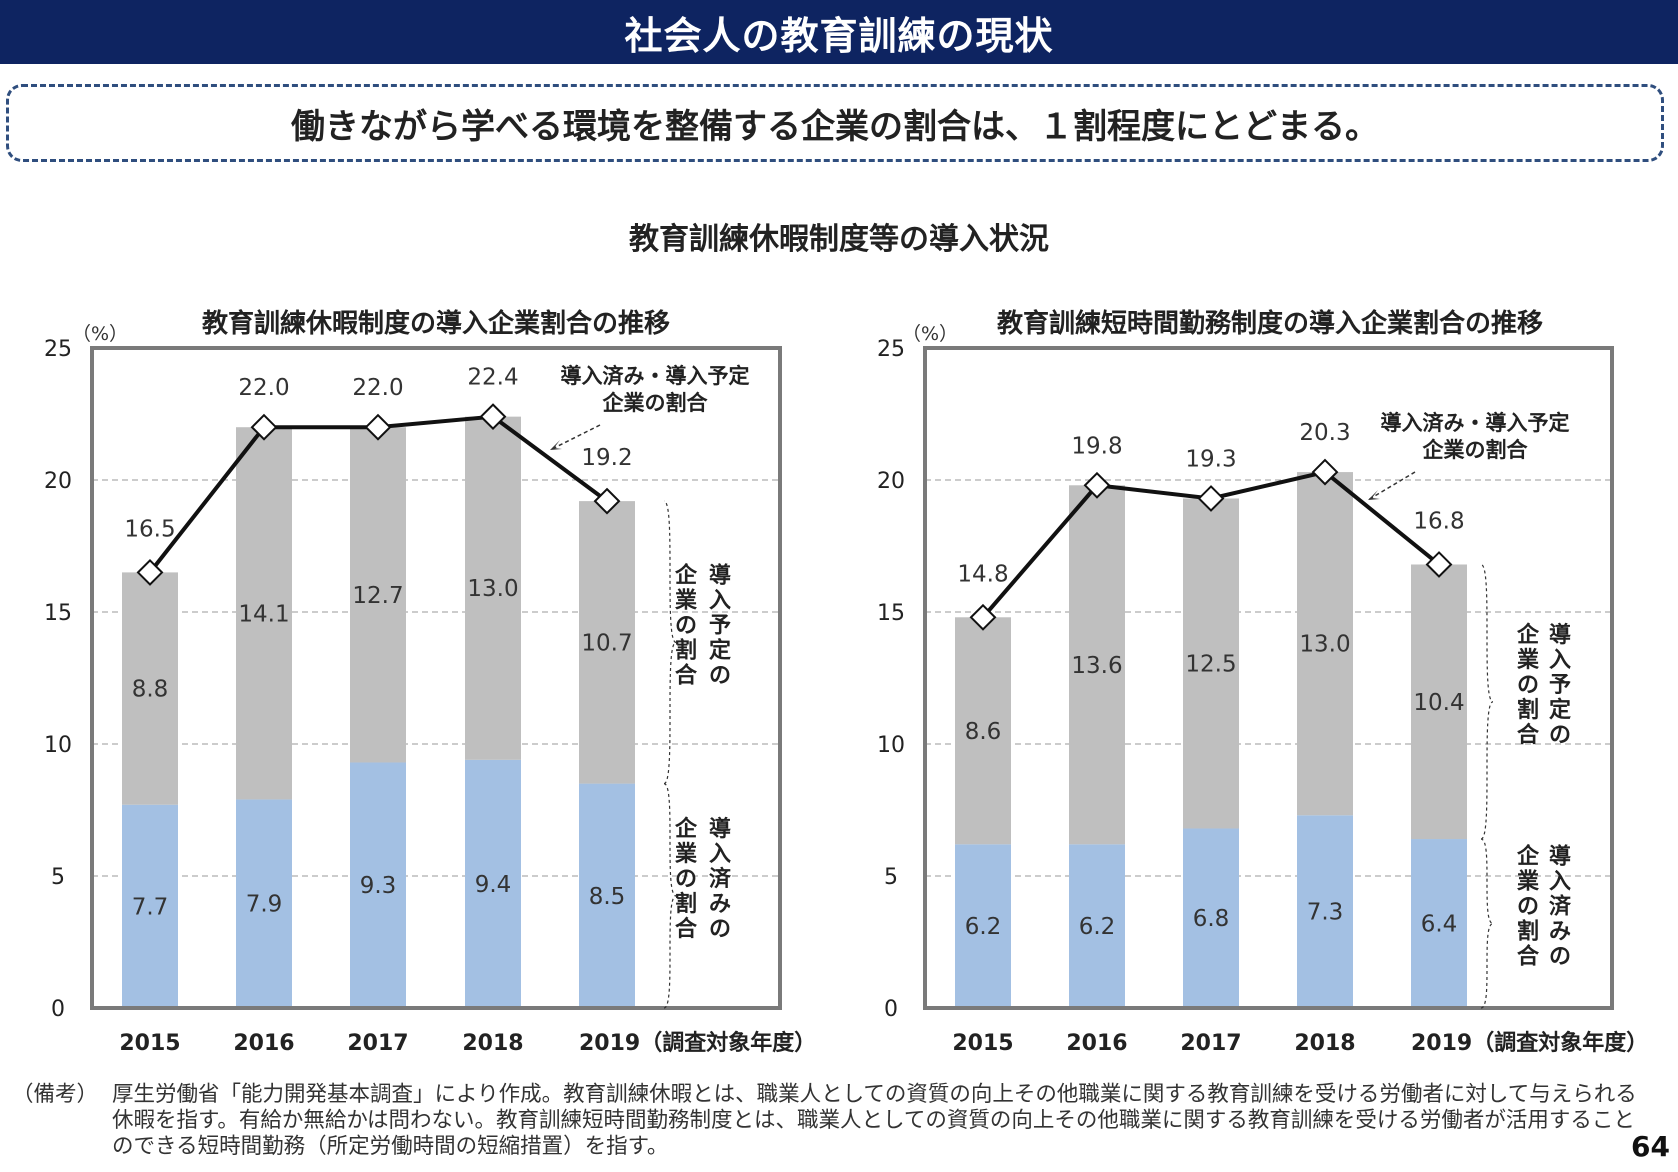 Image resolution: width=1678 pixels, height=1172 pixels. What do you see at coordinates (493, 885) in the screenshot?
I see `data-label-implemented: 9.4` at bounding box center [493, 885].